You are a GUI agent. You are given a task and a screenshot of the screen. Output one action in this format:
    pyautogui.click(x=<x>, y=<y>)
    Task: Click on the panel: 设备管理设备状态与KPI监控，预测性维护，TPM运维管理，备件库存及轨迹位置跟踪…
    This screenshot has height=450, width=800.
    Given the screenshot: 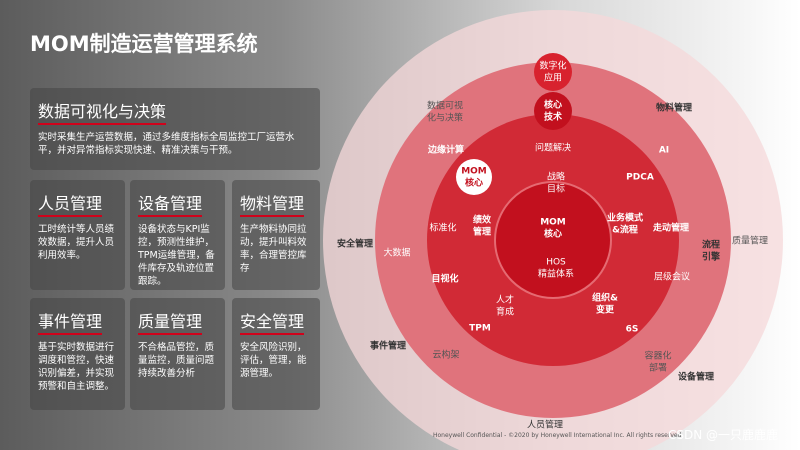 What is the action you would take?
    pyautogui.click(x=177, y=235)
    